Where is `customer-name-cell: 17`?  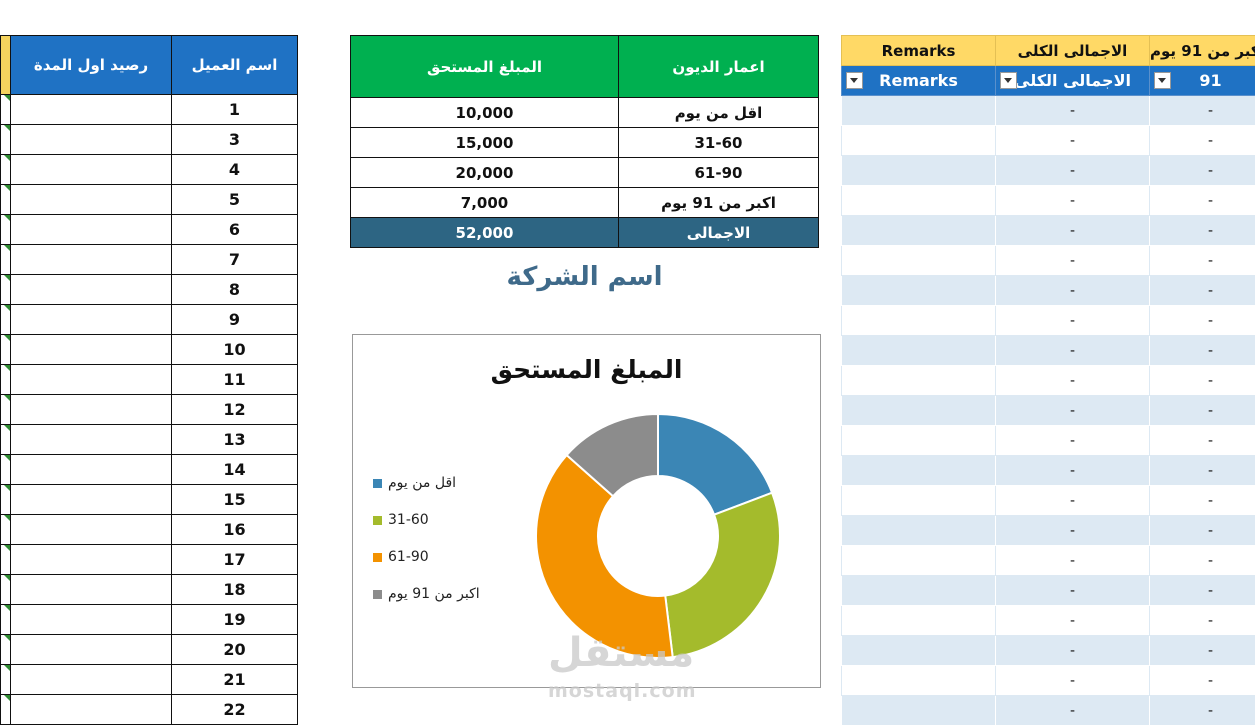 customer-name-cell: 17 is located at coordinates (235, 560).